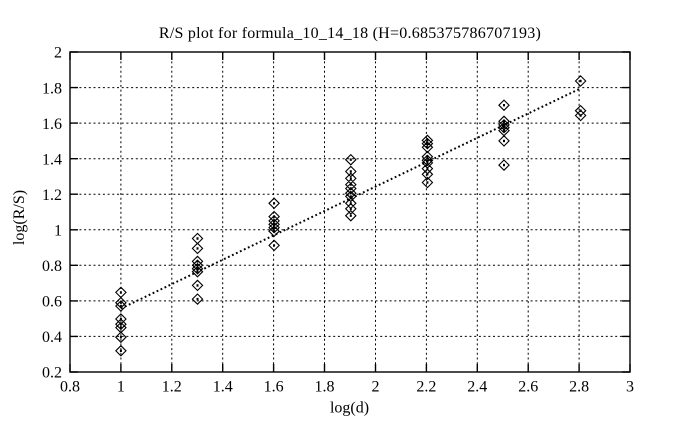 The image size is (678, 430). I want to click on svg-text: 0.2, so click(52, 373).